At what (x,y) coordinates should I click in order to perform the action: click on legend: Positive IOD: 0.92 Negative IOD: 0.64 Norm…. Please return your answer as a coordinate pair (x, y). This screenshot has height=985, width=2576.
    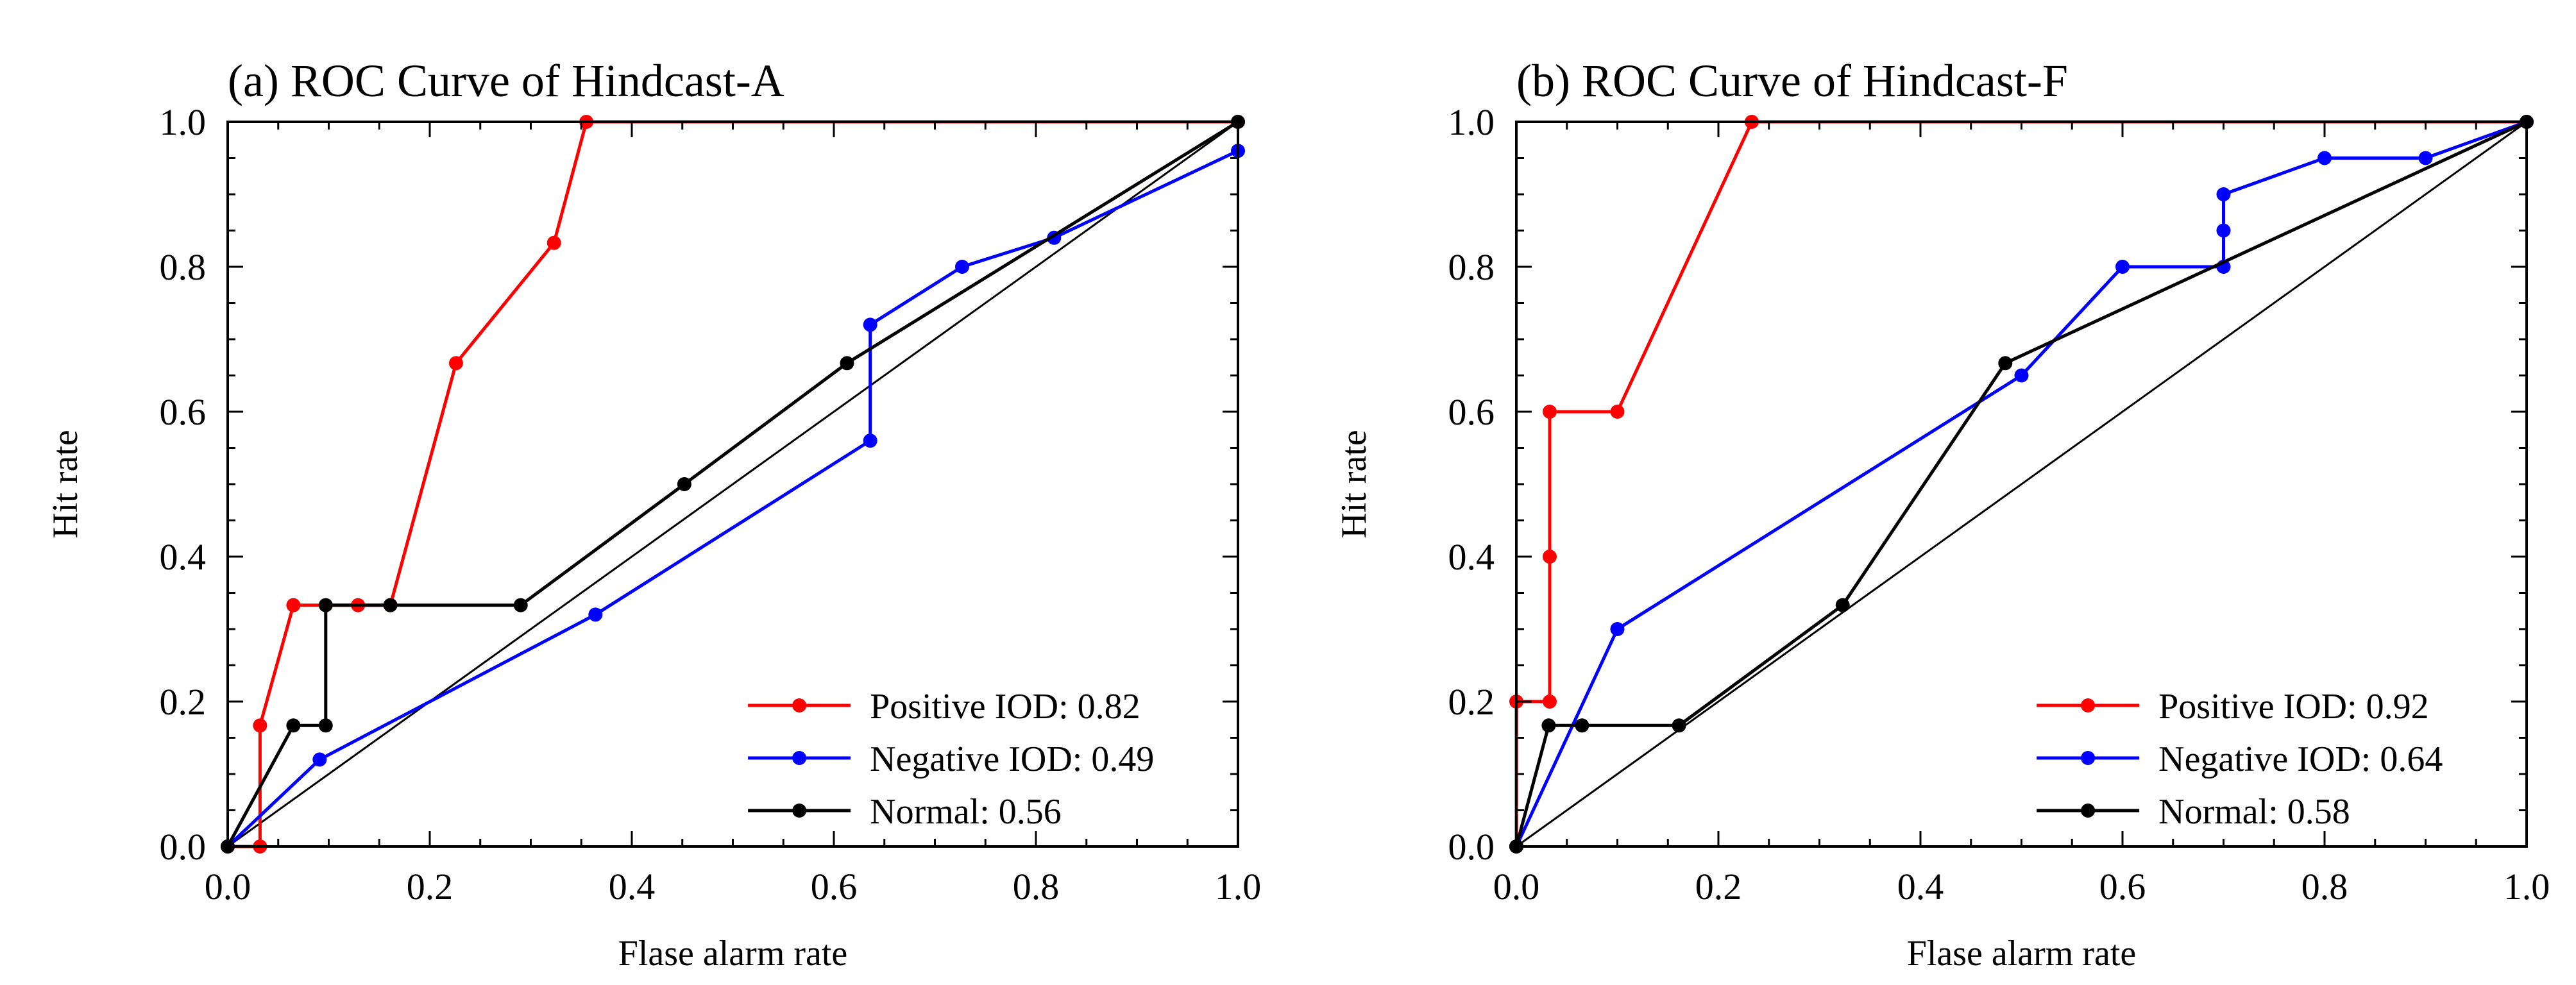
    Looking at the image, I should click on (2240, 759).